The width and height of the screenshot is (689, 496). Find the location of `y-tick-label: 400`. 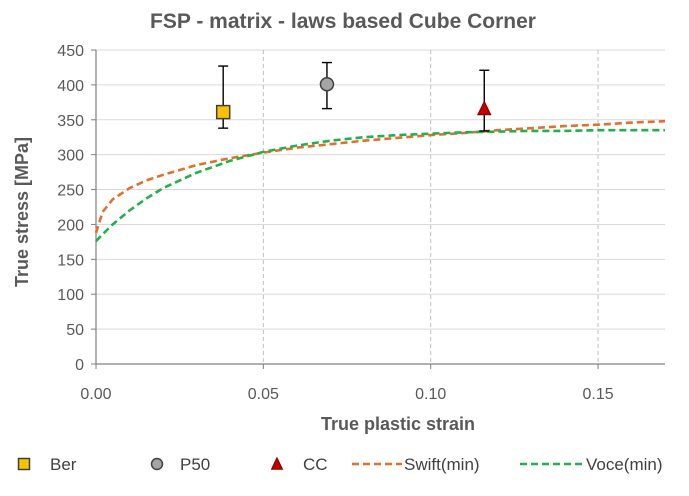

y-tick-label: 400 is located at coordinates (70, 86).